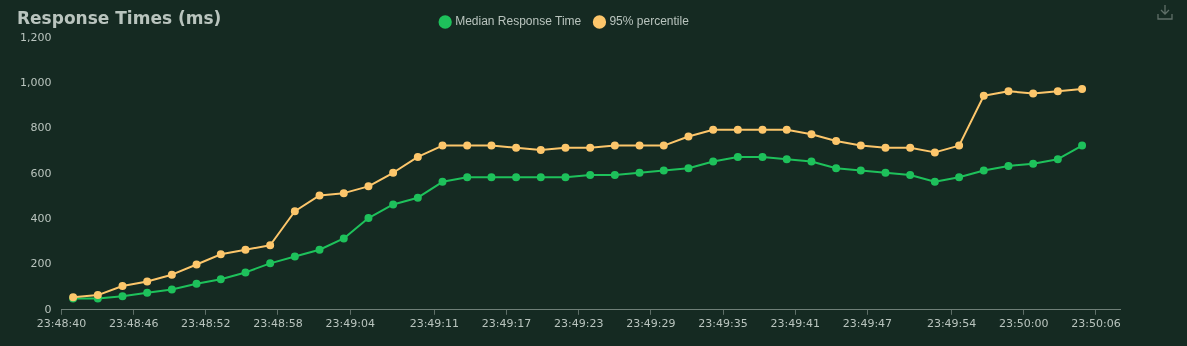  What do you see at coordinates (41, 128) in the screenshot?
I see `y-tick-label: 800` at bounding box center [41, 128].